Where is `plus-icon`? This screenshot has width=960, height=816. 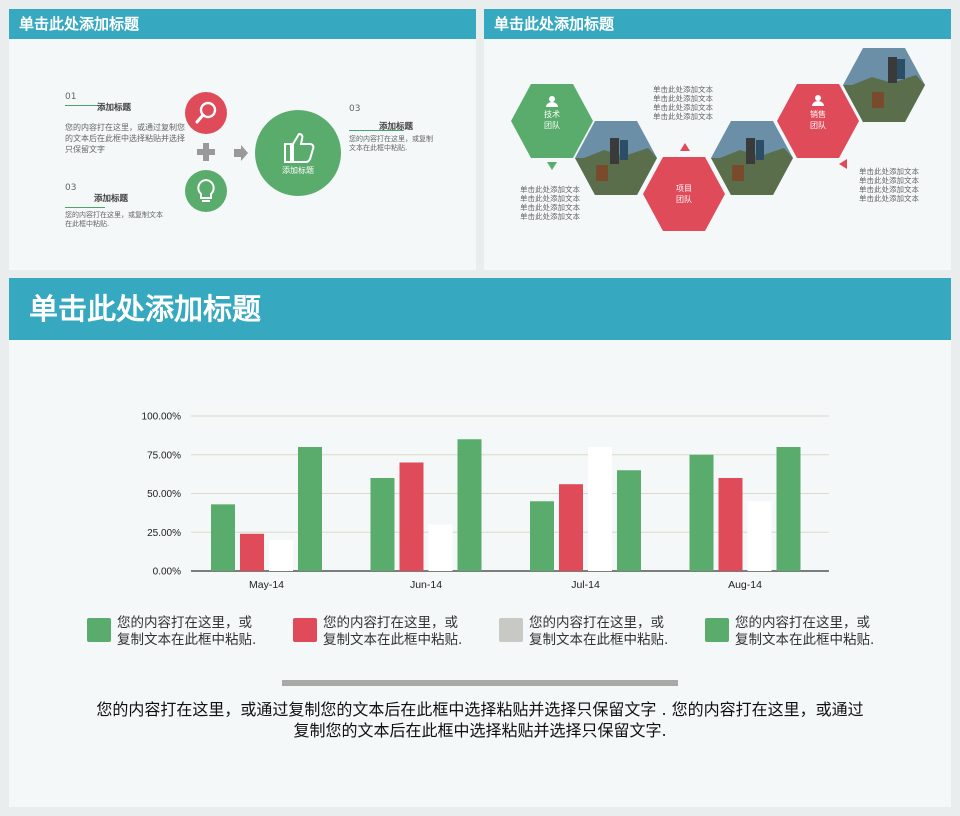 plus-icon is located at coordinates (206, 152).